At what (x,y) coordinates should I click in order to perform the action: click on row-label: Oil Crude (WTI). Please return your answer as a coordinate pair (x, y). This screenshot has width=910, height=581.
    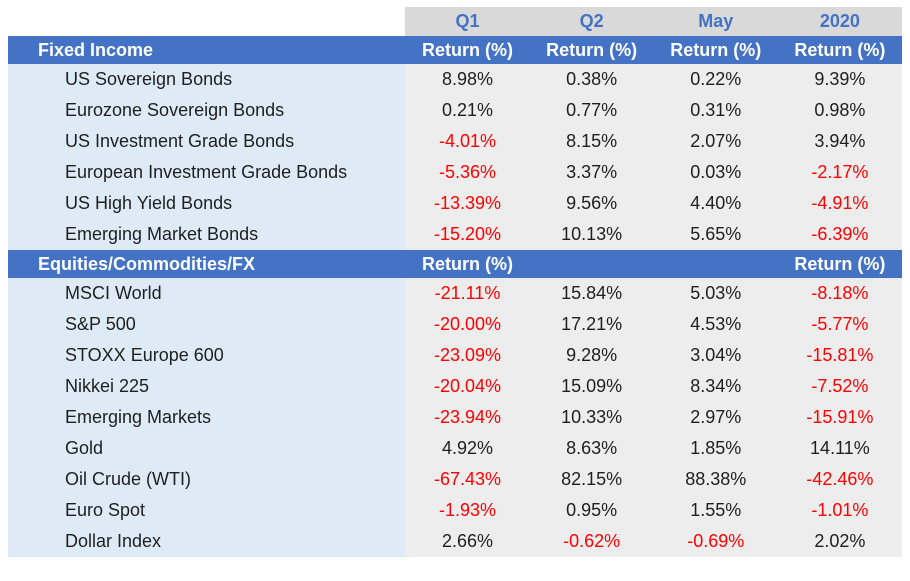
    Looking at the image, I should click on (207, 479).